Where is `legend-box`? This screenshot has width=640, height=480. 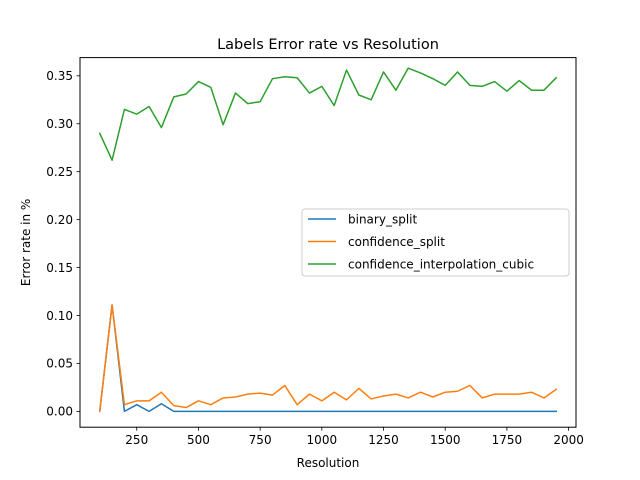
legend-box is located at coordinates (435, 242).